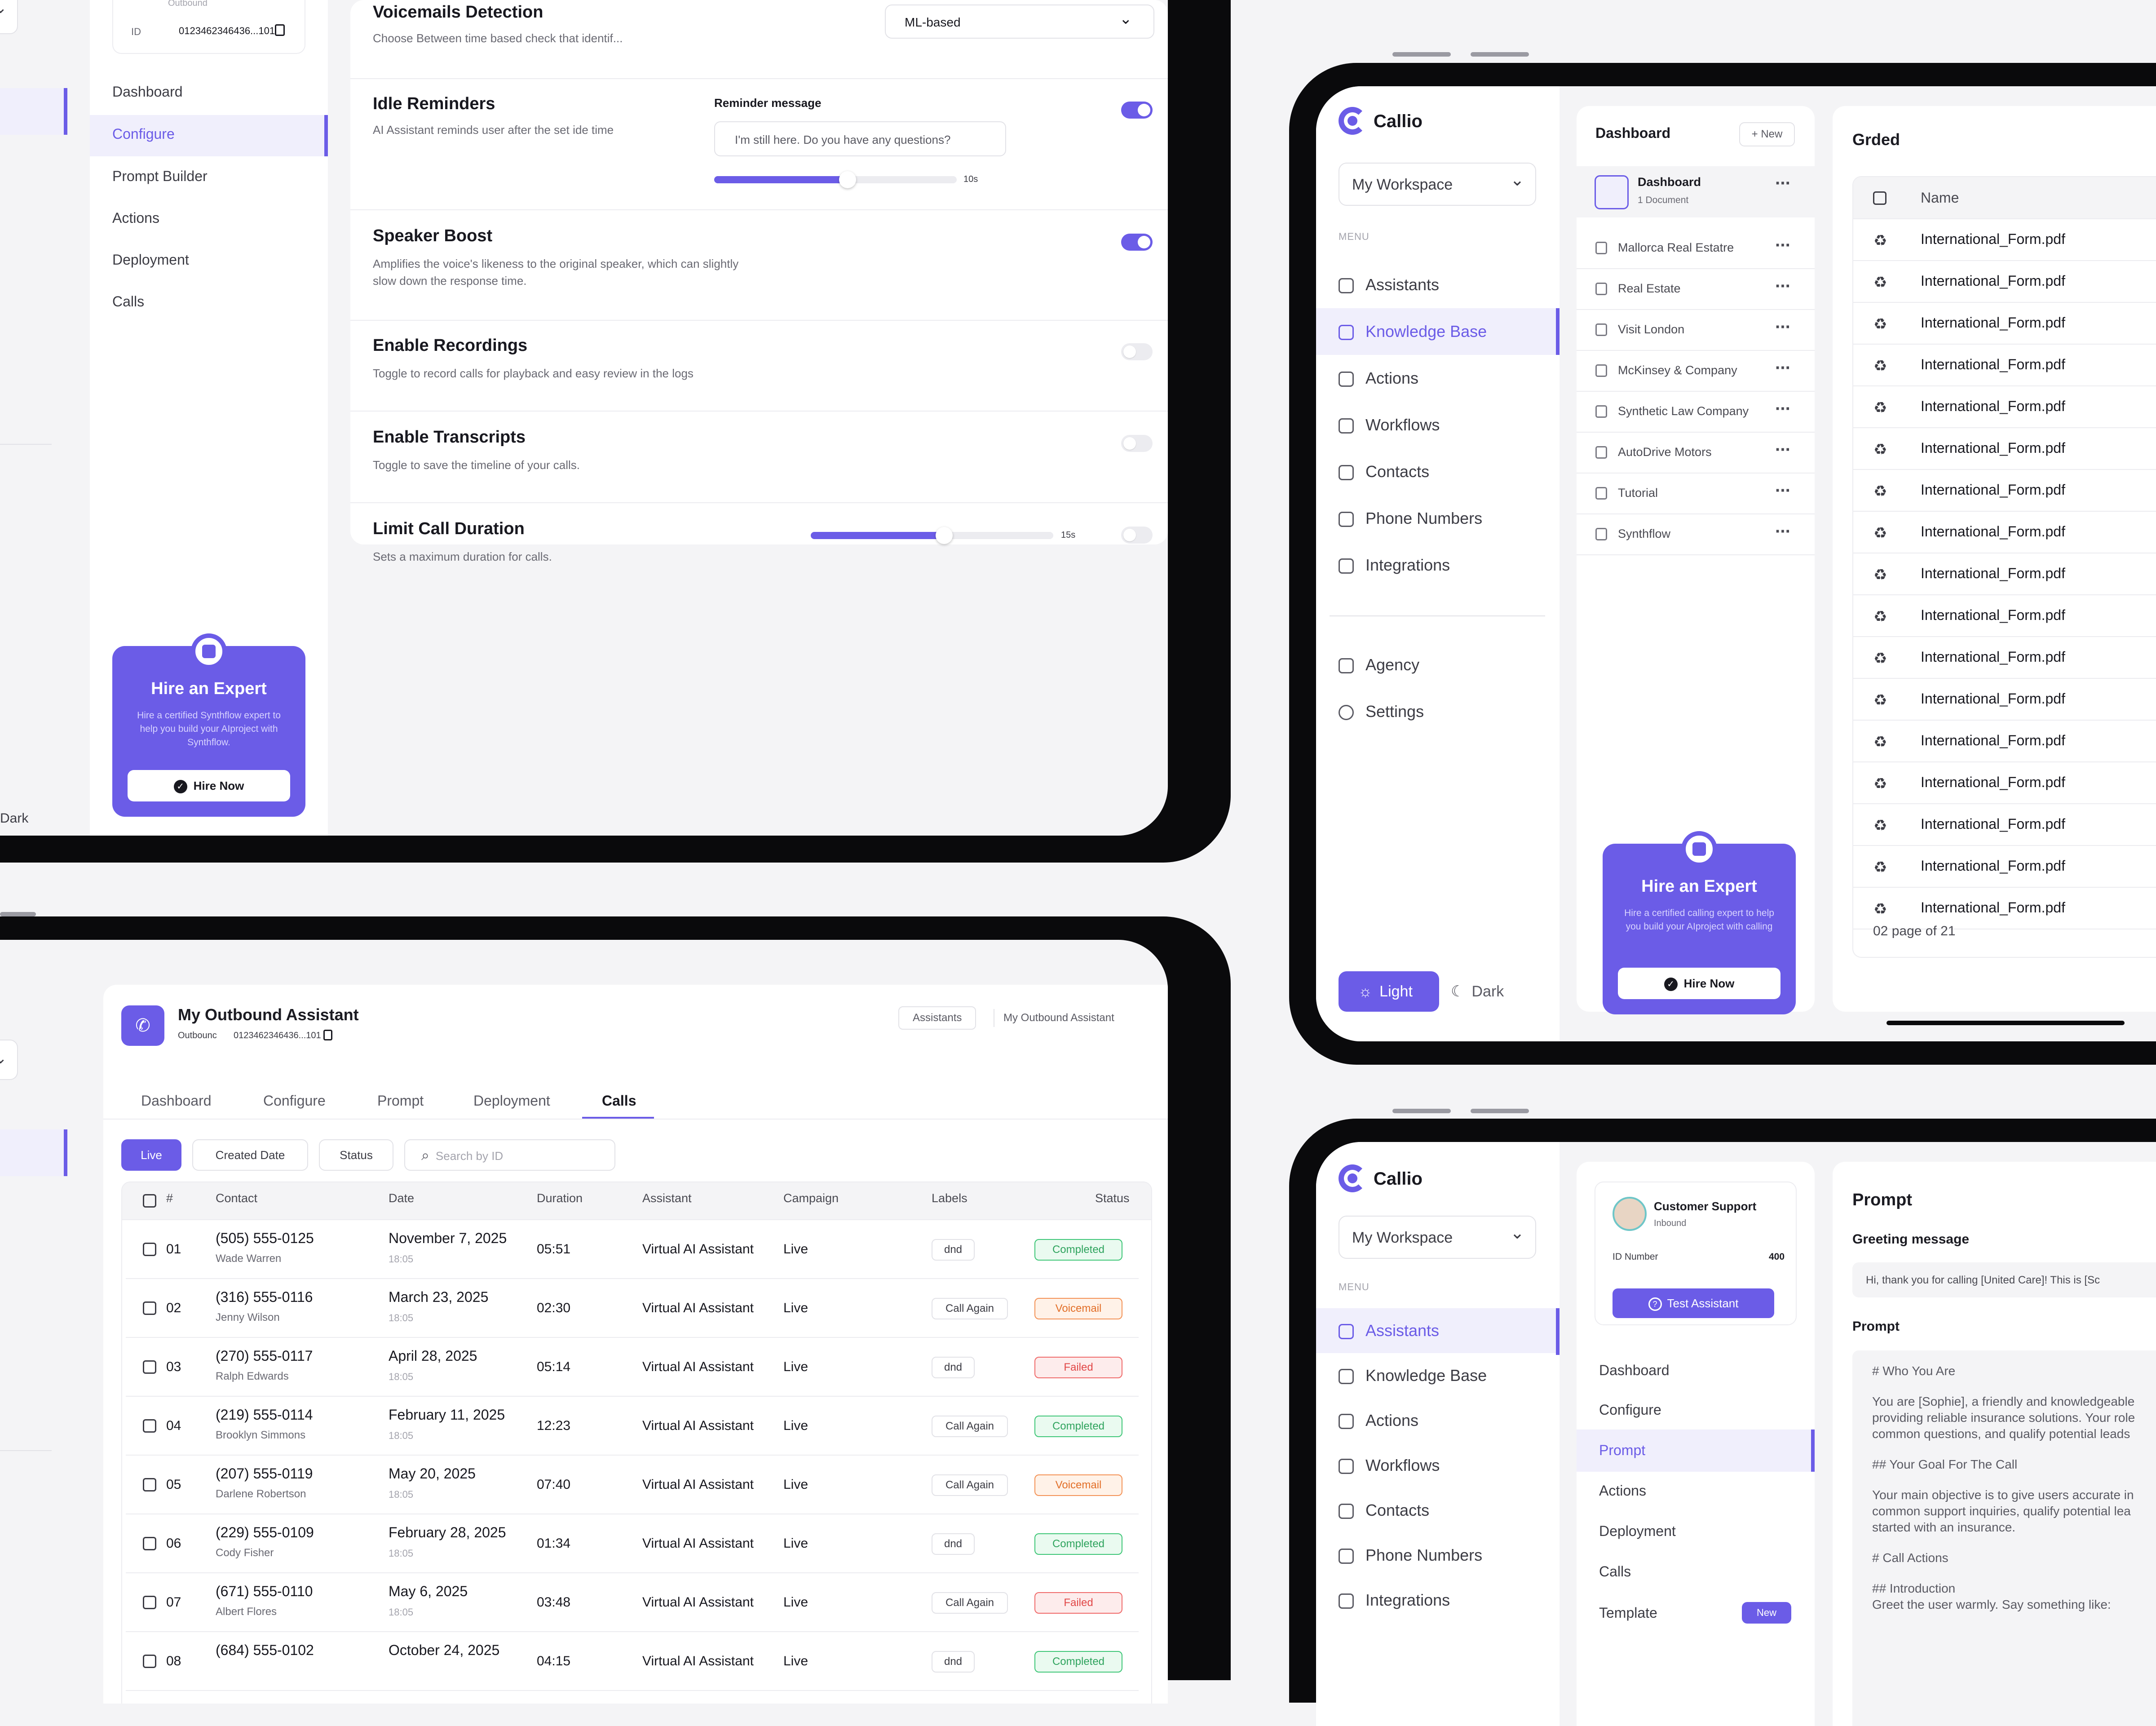 The image size is (2156, 1726). What do you see at coordinates (510, 1155) in the screenshot?
I see `search-input: ⌕ Search by ID` at bounding box center [510, 1155].